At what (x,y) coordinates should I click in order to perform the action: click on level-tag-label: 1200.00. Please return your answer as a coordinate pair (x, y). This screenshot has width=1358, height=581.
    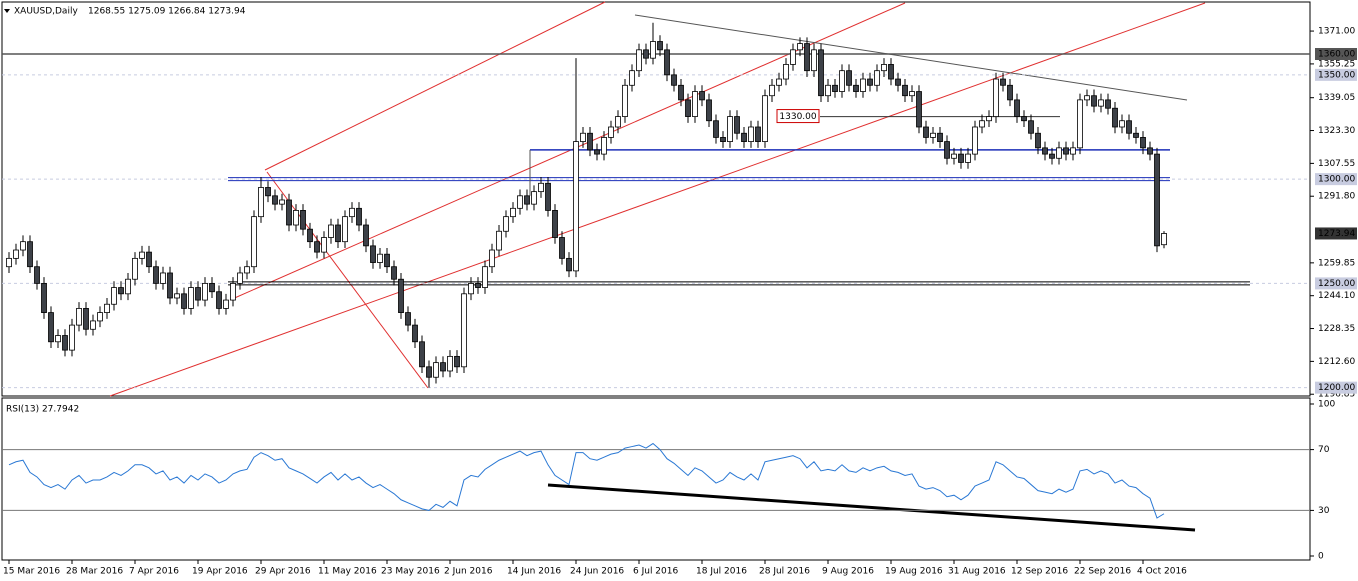
    Looking at the image, I should click on (1336, 388).